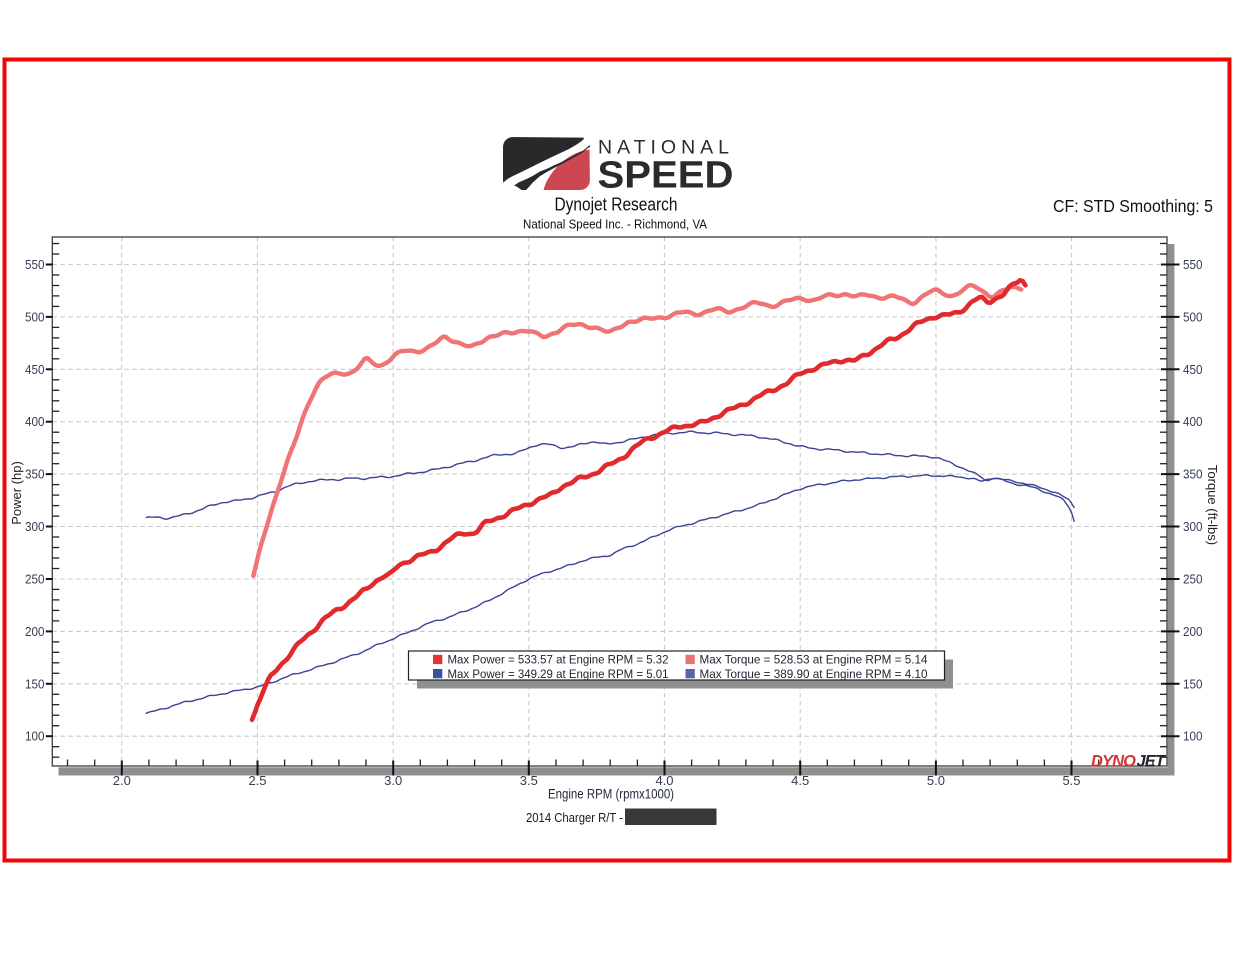 The height and width of the screenshot is (953, 1233). I want to click on svg-text: 5.5, so click(1071, 780).